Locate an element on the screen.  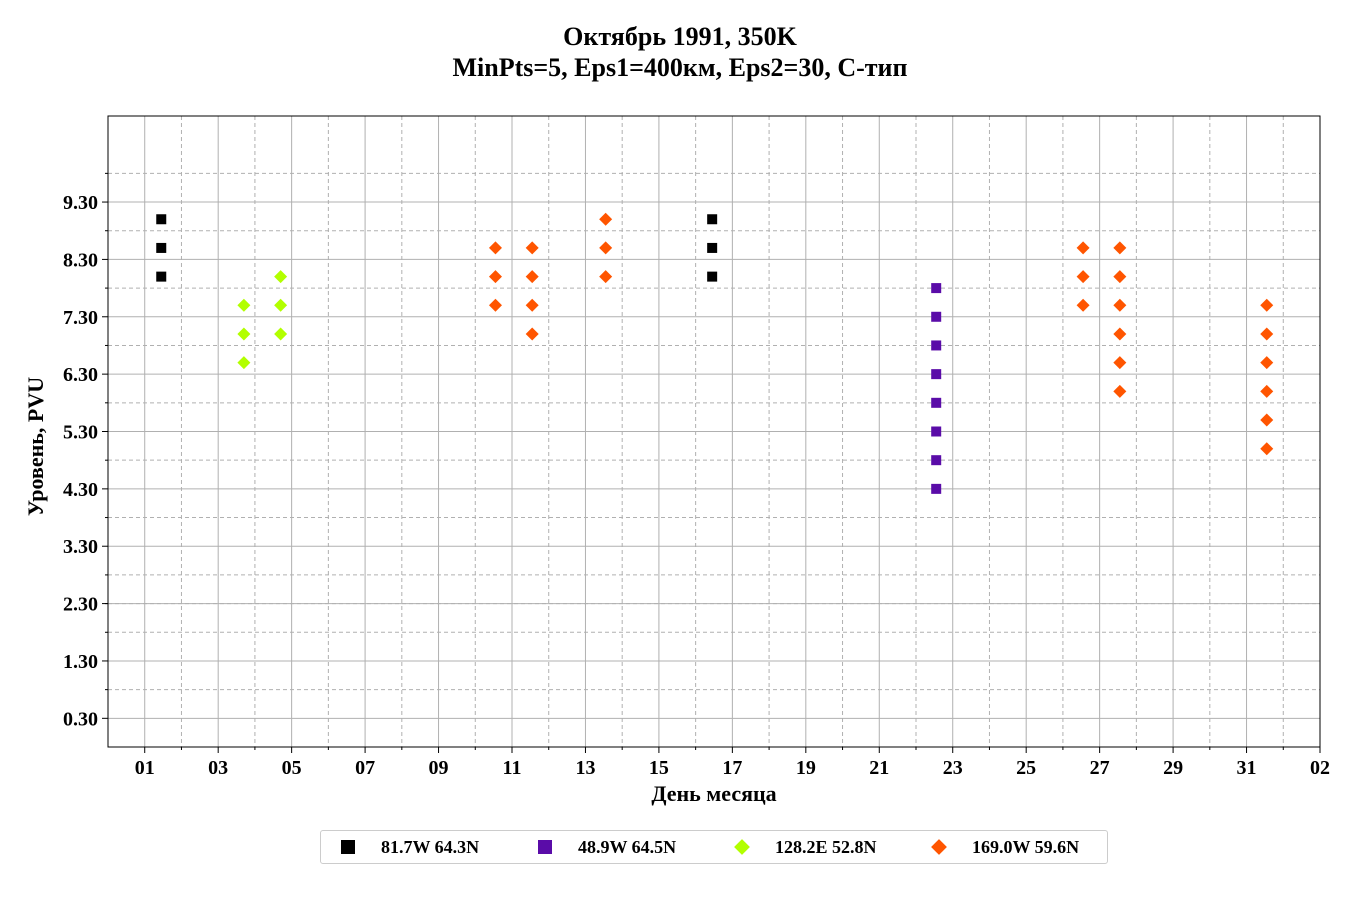
y-tick-label: 7.30 is located at coordinates (80, 318).